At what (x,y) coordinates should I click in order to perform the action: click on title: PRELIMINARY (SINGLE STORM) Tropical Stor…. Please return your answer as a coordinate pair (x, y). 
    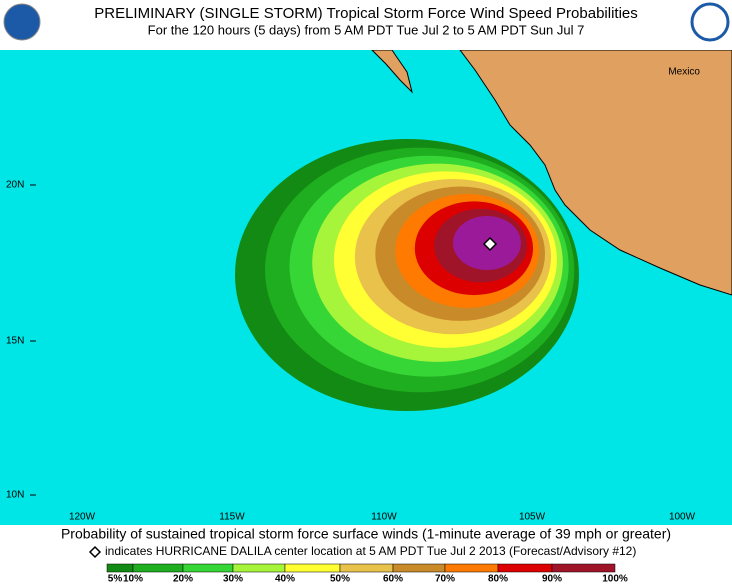
    Looking at the image, I should click on (366, 13).